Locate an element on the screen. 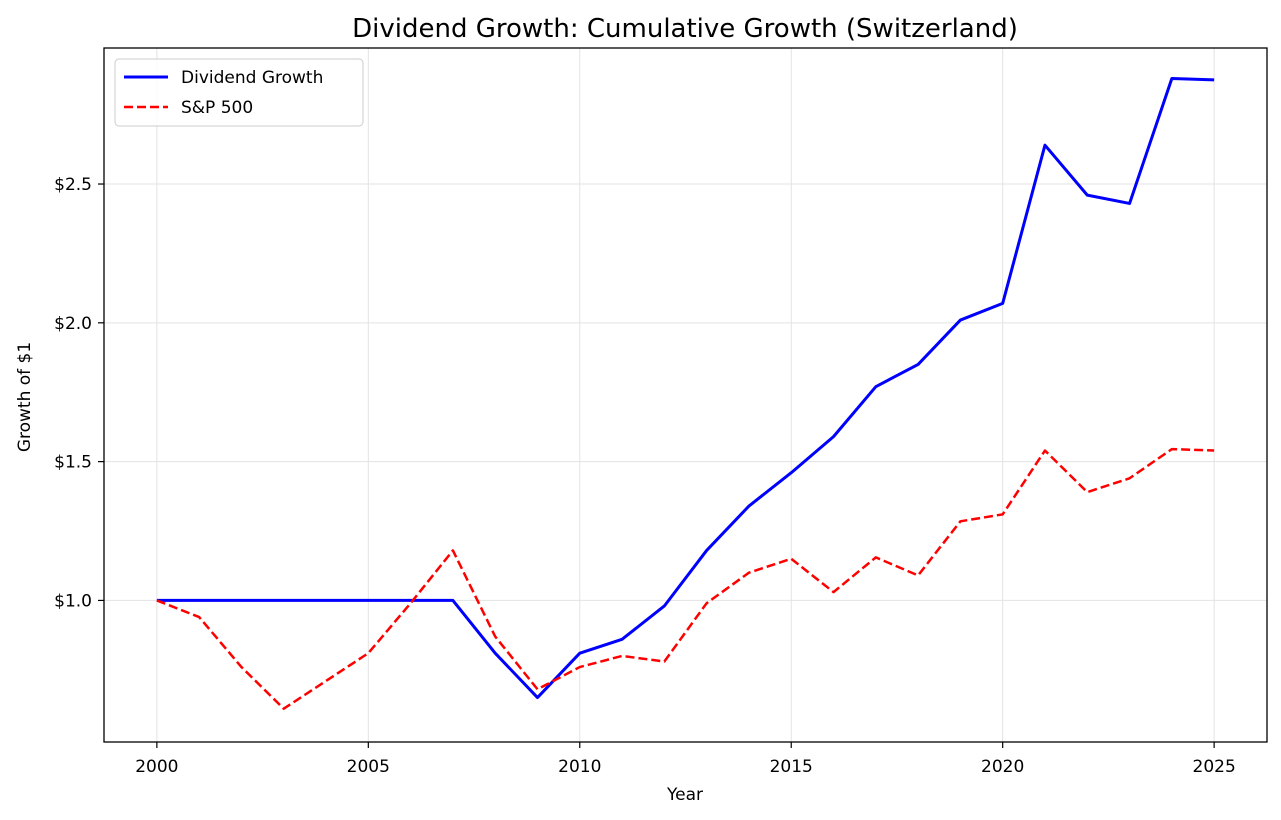  y-tick-label: $1.5 is located at coordinates (73, 463).